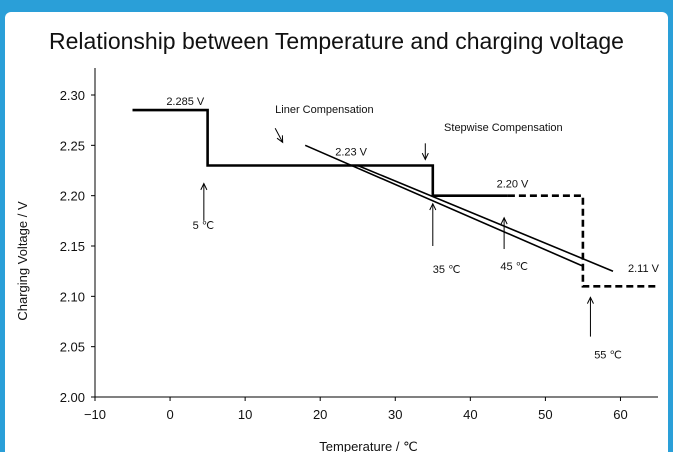 The image size is (673, 452). Describe the element at coordinates (320, 414) in the screenshot. I see `x-tick-label: 20` at that location.